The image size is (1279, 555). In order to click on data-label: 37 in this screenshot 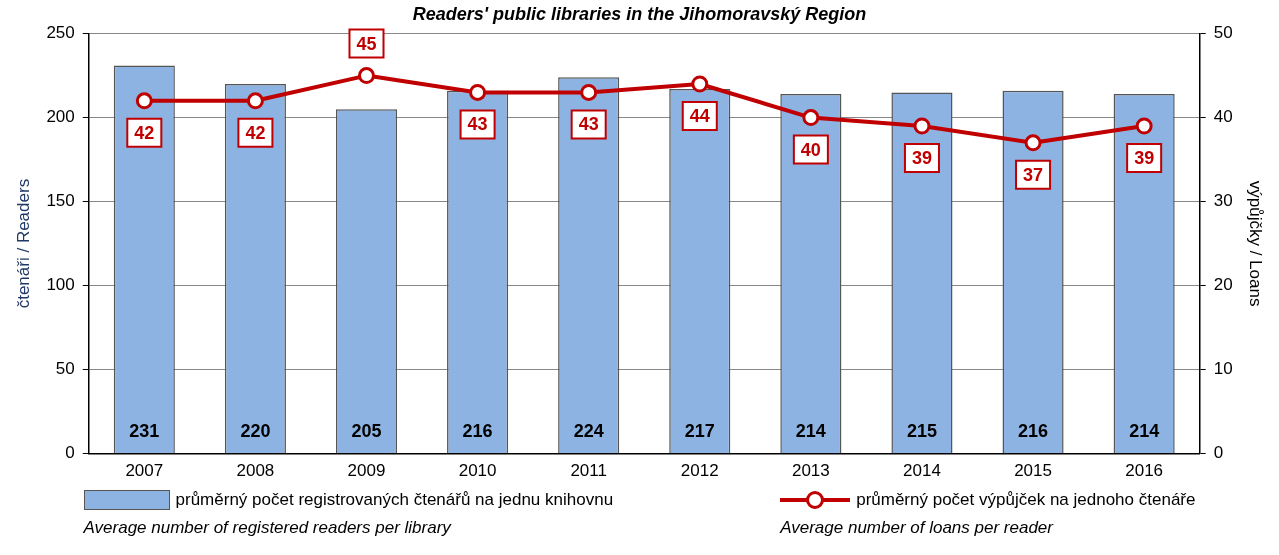, I will do `click(1033, 174)`.